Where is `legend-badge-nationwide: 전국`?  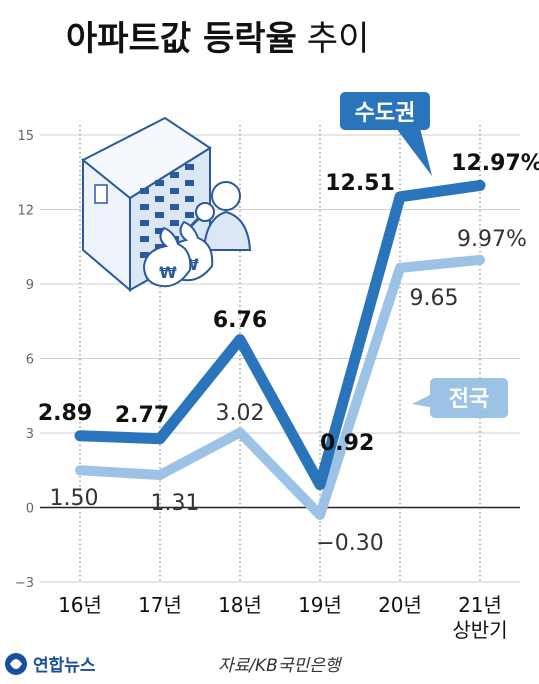 legend-badge-nationwide: 전국 is located at coordinates (460, 398).